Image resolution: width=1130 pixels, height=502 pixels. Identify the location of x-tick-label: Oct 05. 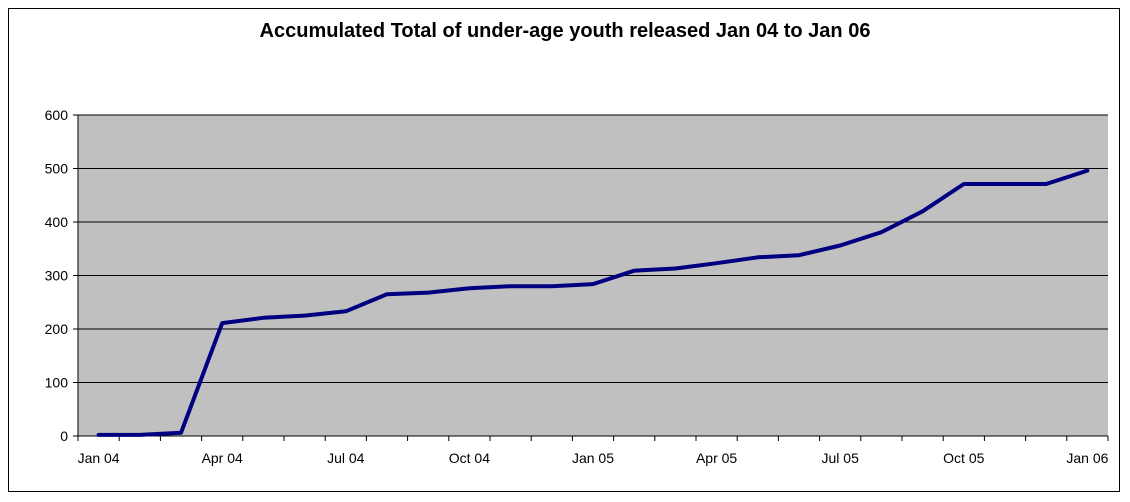
(963, 458).